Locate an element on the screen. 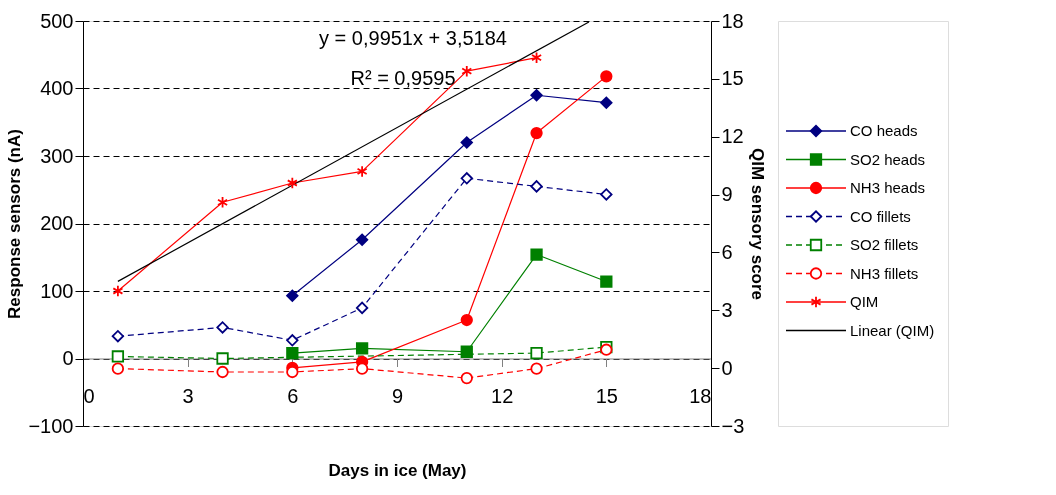  x-axis-title: Days in ice (May) is located at coordinates (397, 470).